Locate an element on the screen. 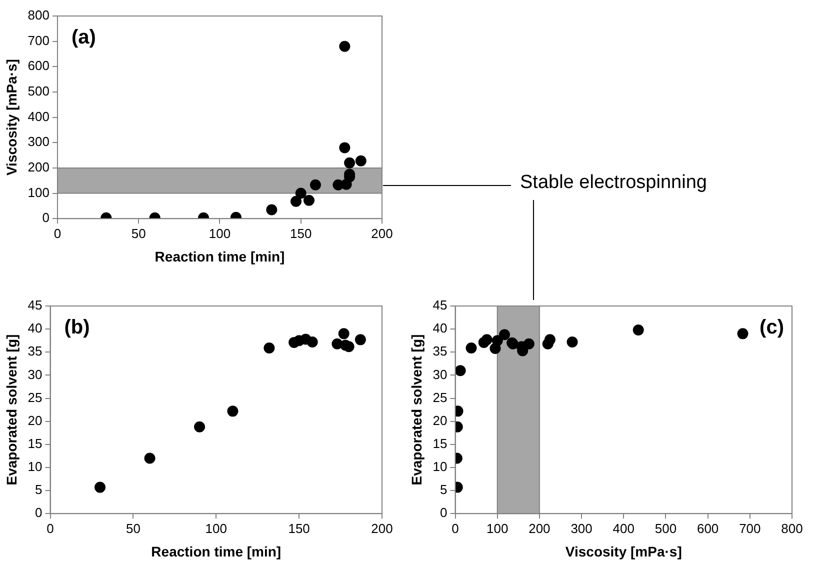 This screenshot has height=565, width=814. x-tick-label: 600 is located at coordinates (707, 528).